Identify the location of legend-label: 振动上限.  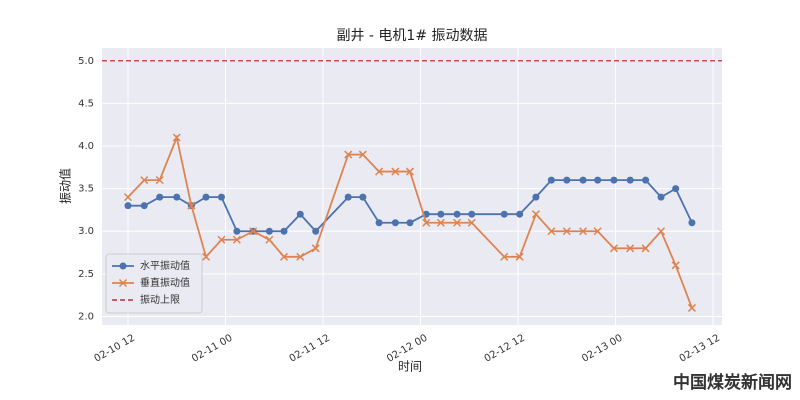
(160, 299).